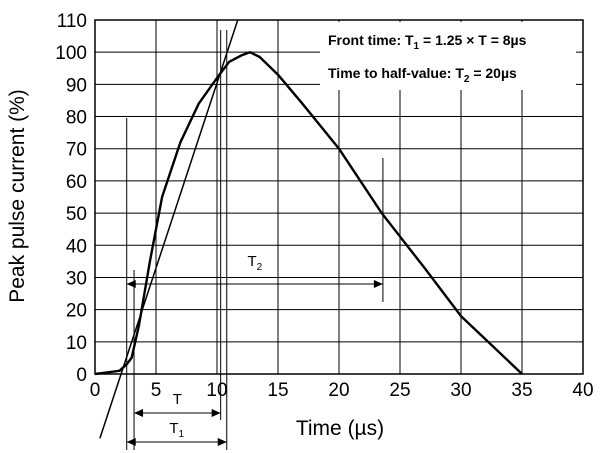  What do you see at coordinates (76, 311) in the screenshot?
I see `y-tick-label-20: 20` at bounding box center [76, 311].